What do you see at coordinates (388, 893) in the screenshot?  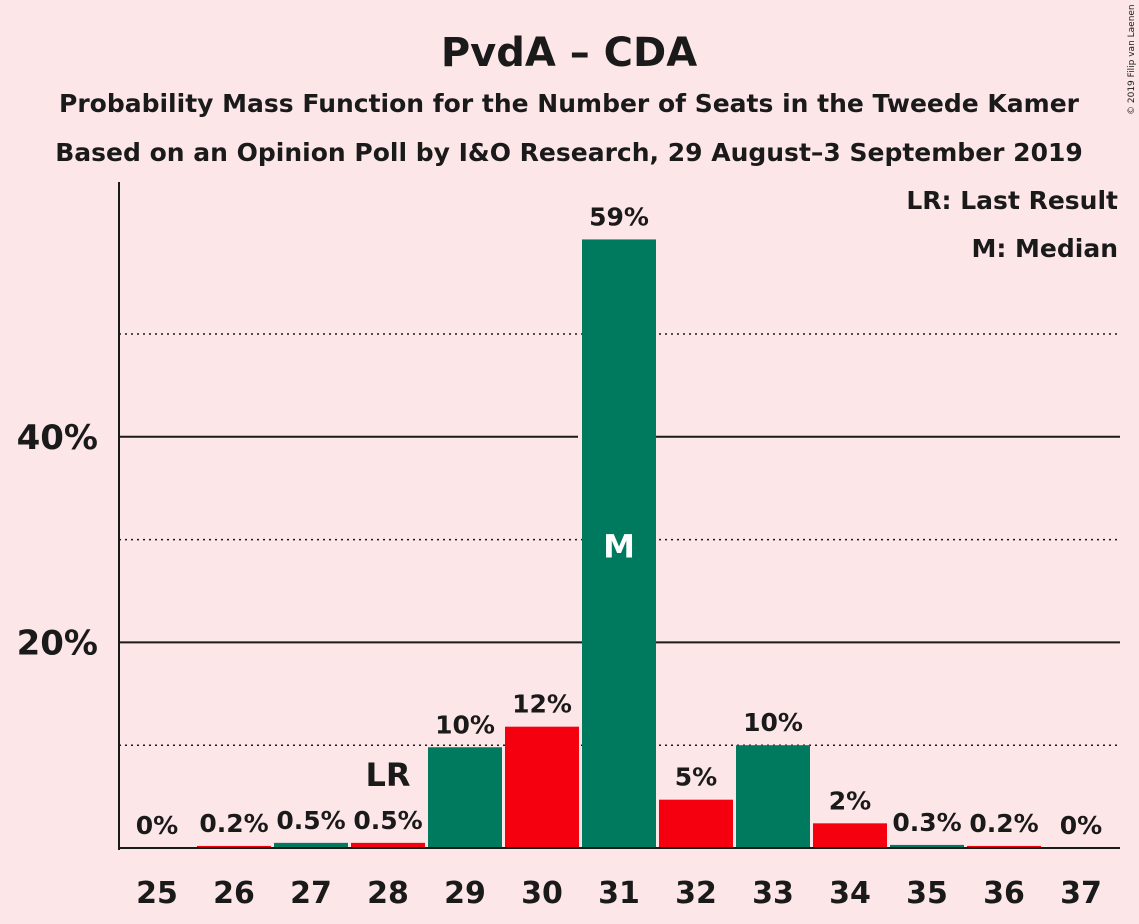 I see `x-tick-label-28: 28` at bounding box center [388, 893].